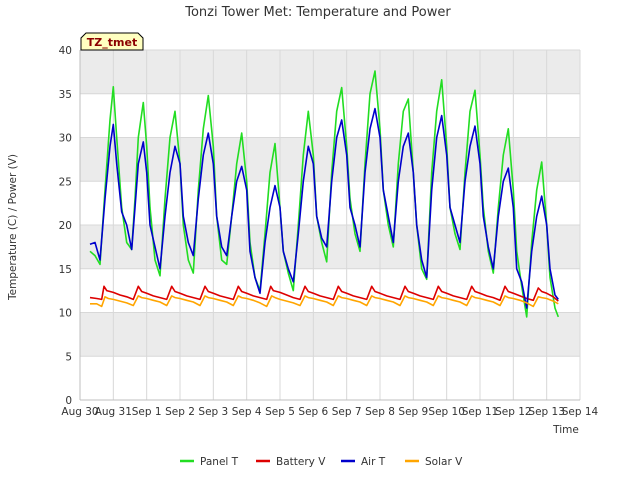 Image resolution: width=640 pixels, height=480 pixels. I want to click on y-tick-label: 15, so click(65, 270).